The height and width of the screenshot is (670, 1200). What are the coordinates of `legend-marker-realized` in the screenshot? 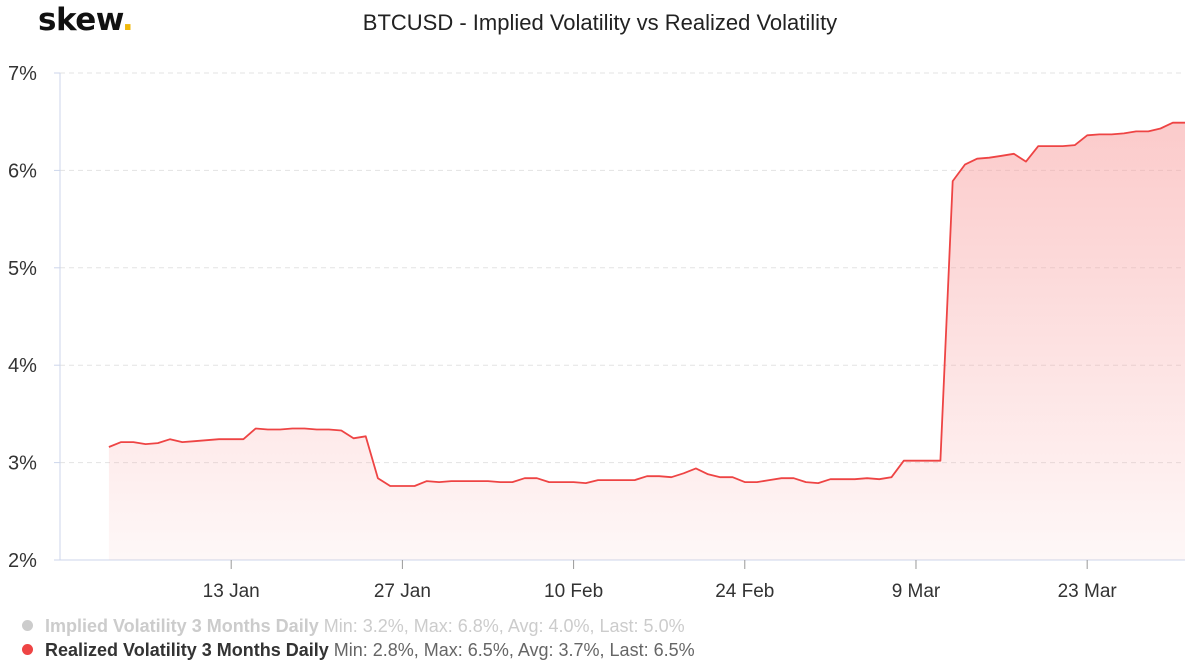 It's located at (27, 649).